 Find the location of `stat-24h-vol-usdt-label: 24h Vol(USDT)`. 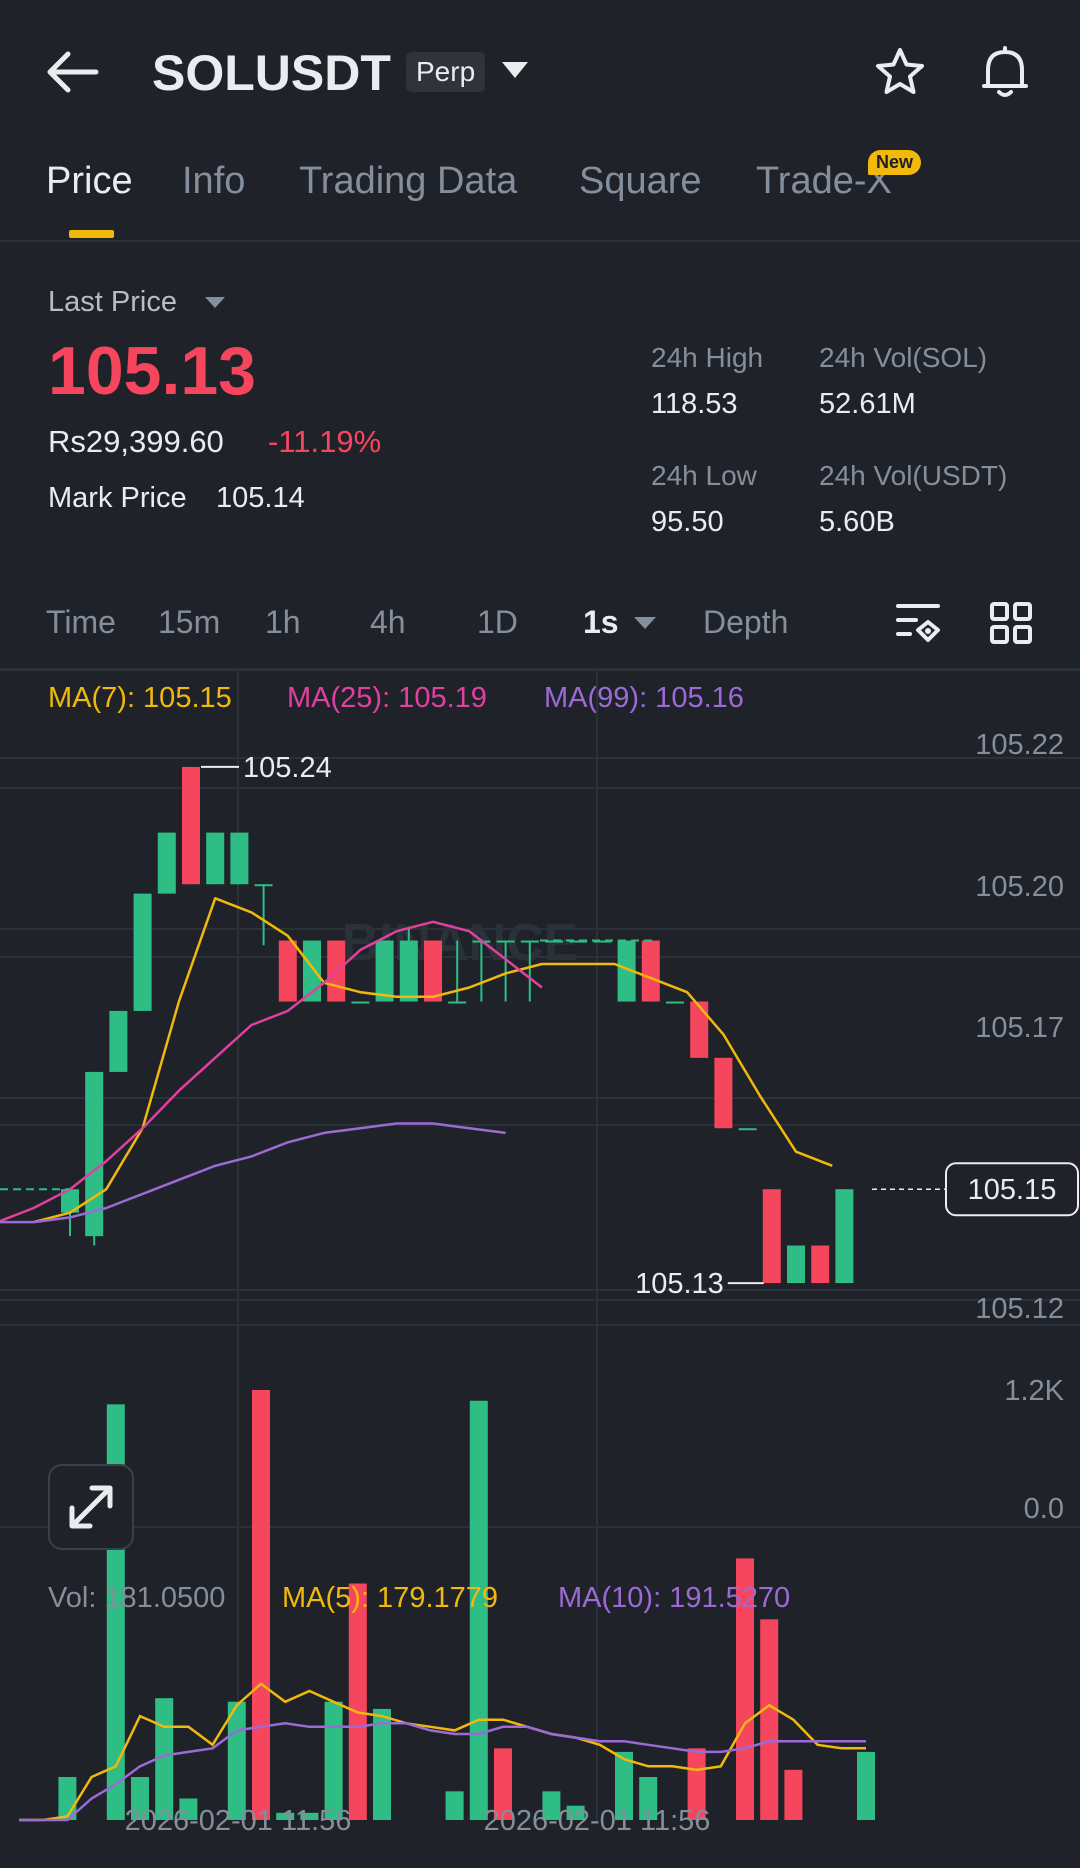

stat-24h-vol-usdt-label: 24h Vol(USDT) is located at coordinates (913, 475).